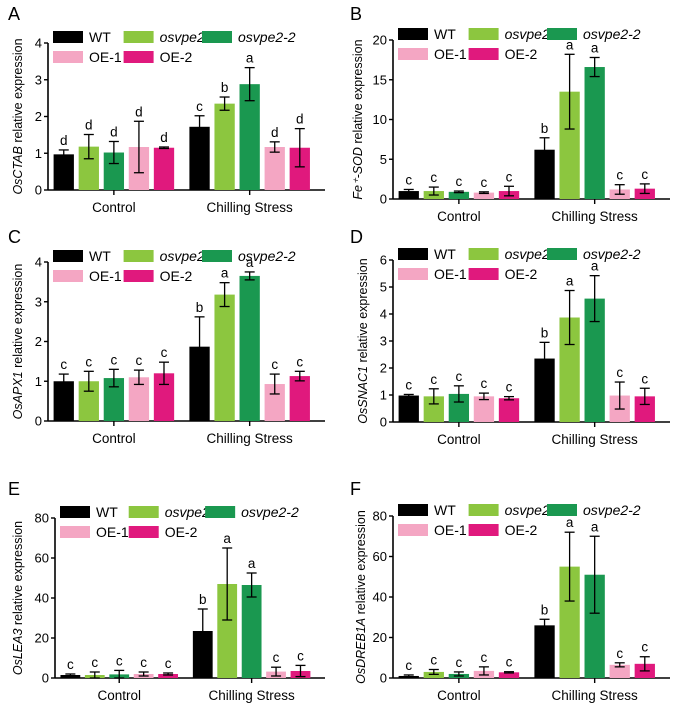 The image size is (685, 710). Describe the element at coordinates (383, 260) in the screenshot. I see `y-tick-label: 6` at that location.